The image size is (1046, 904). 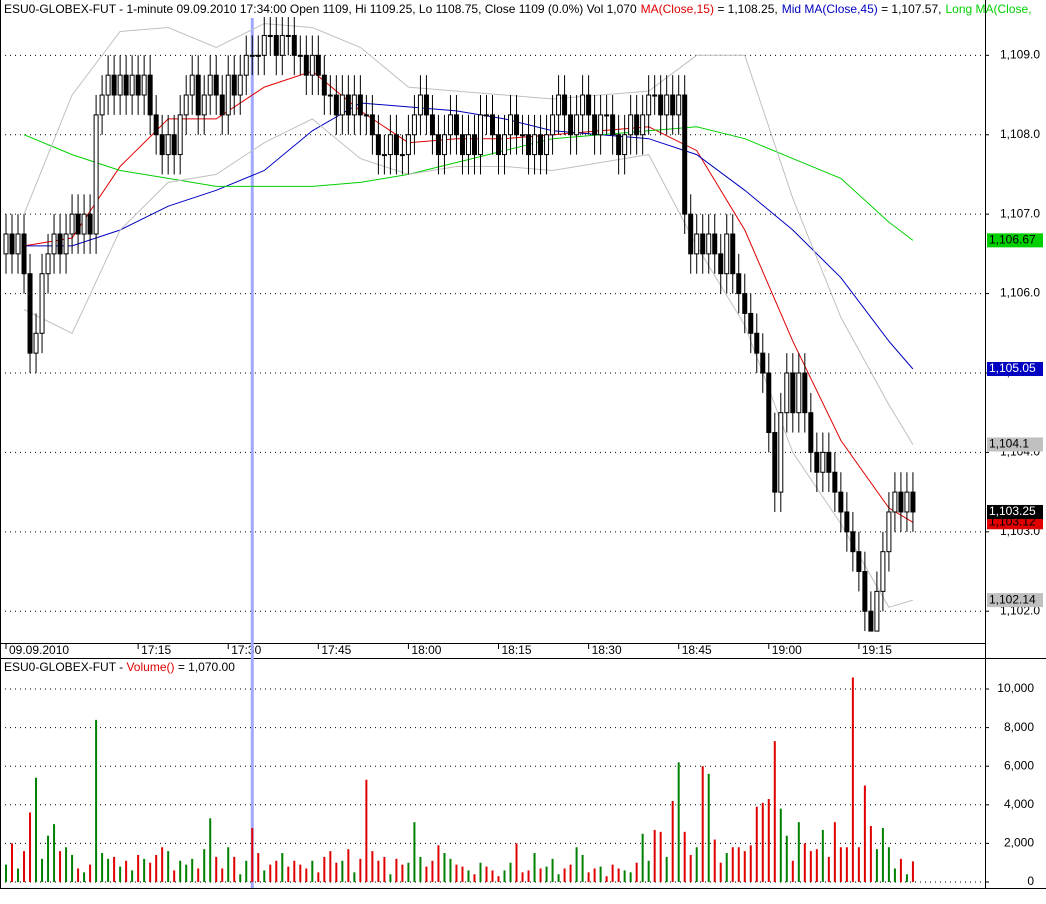 What do you see at coordinates (39, 650) in the screenshot?
I see `x-tick-label: 09.09.2010` at bounding box center [39, 650].